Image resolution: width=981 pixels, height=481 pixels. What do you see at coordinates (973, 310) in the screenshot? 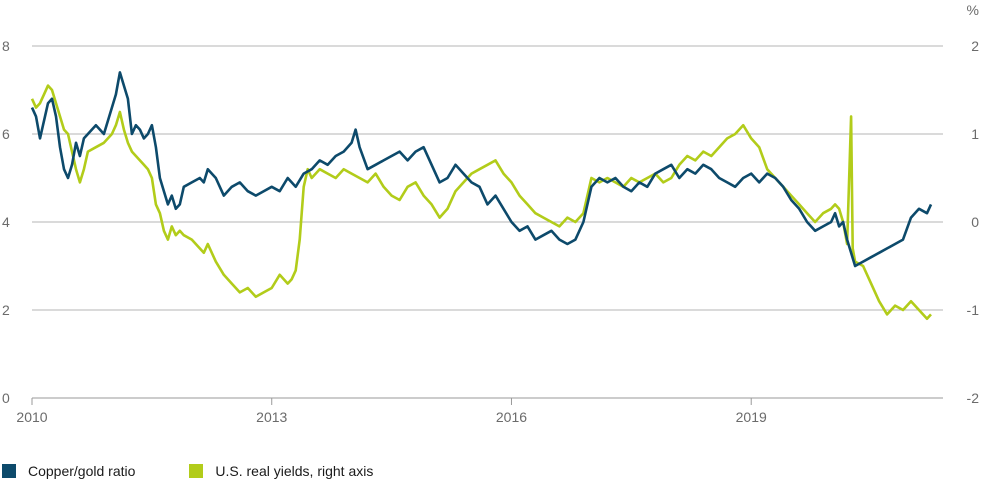
I see `right-tick-label: -1` at bounding box center [973, 310].